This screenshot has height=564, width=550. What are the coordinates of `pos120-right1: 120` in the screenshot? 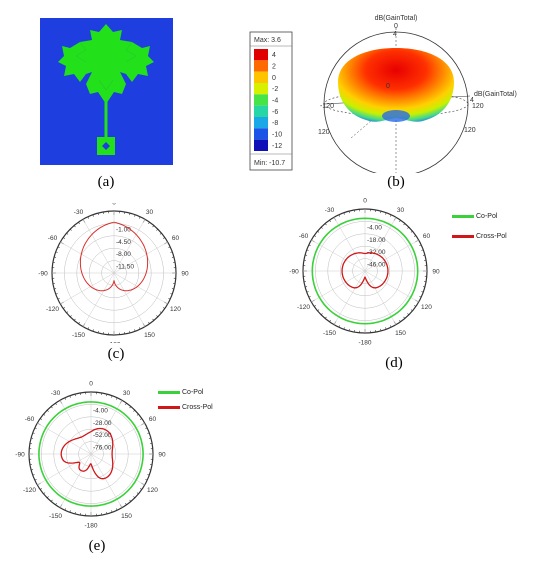 It's located at (478, 106).